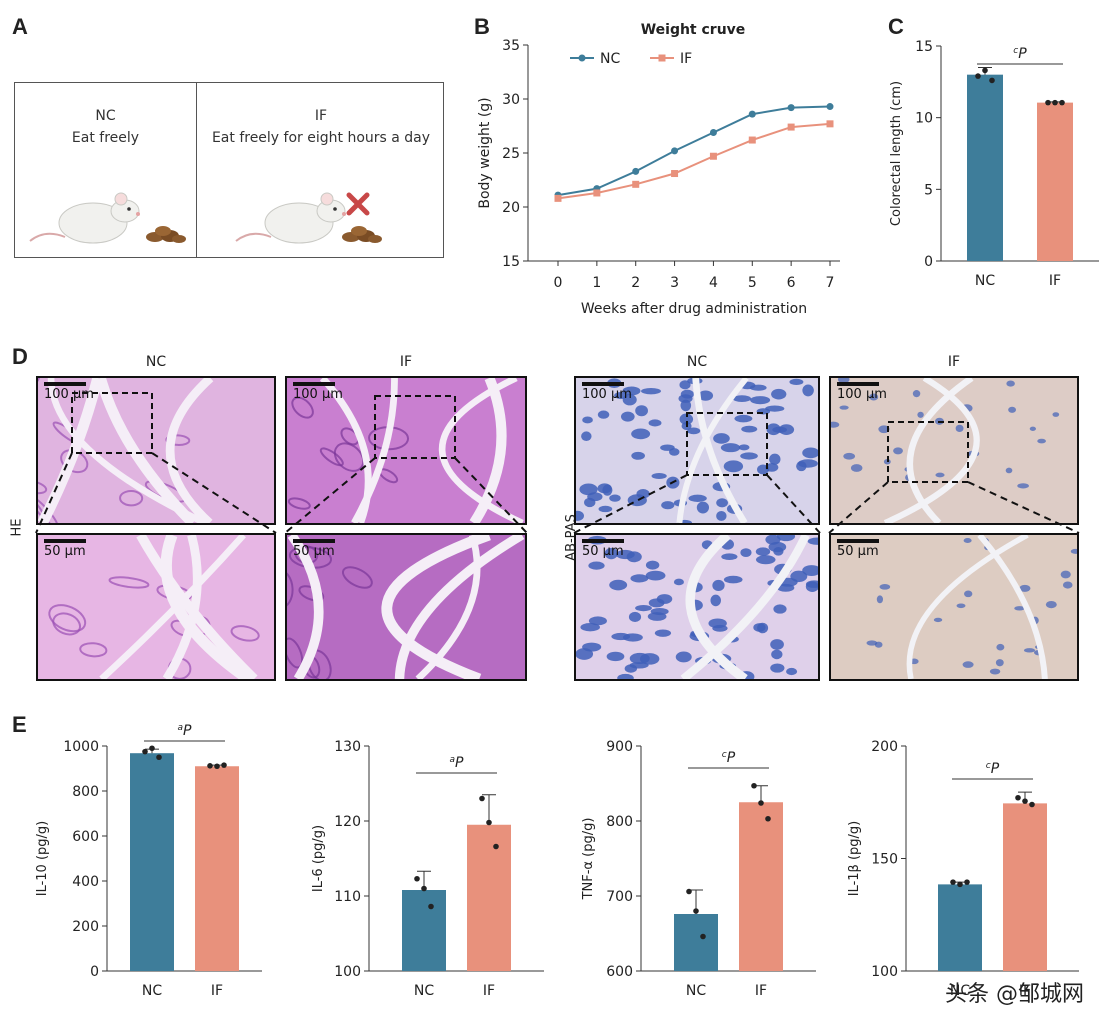 This screenshot has height=1022, width=1108. Describe the element at coordinates (105, 127) in the screenshot. I see `nc-caption: NC Eat freely` at that location.